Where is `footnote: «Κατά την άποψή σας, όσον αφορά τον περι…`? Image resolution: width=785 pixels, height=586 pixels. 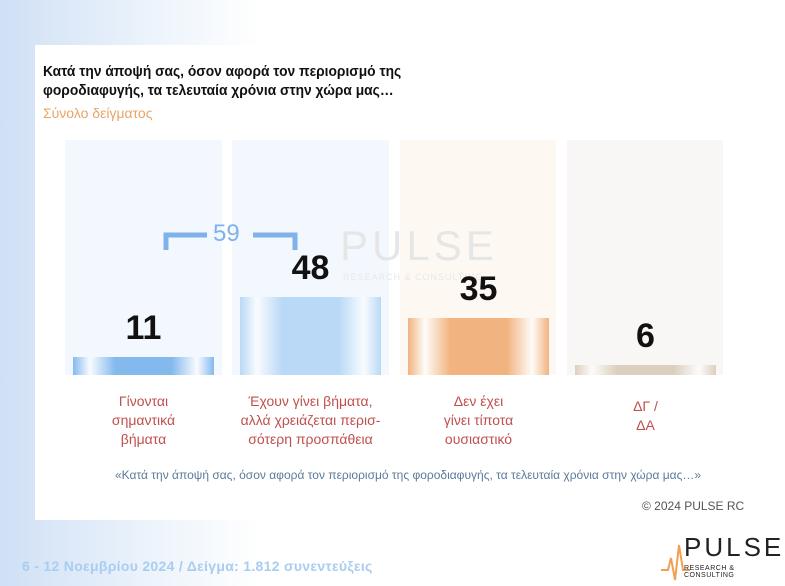
footnote: «Κατά την άποψή σας, όσον αφορά τον περι… is located at coordinates (408, 475).